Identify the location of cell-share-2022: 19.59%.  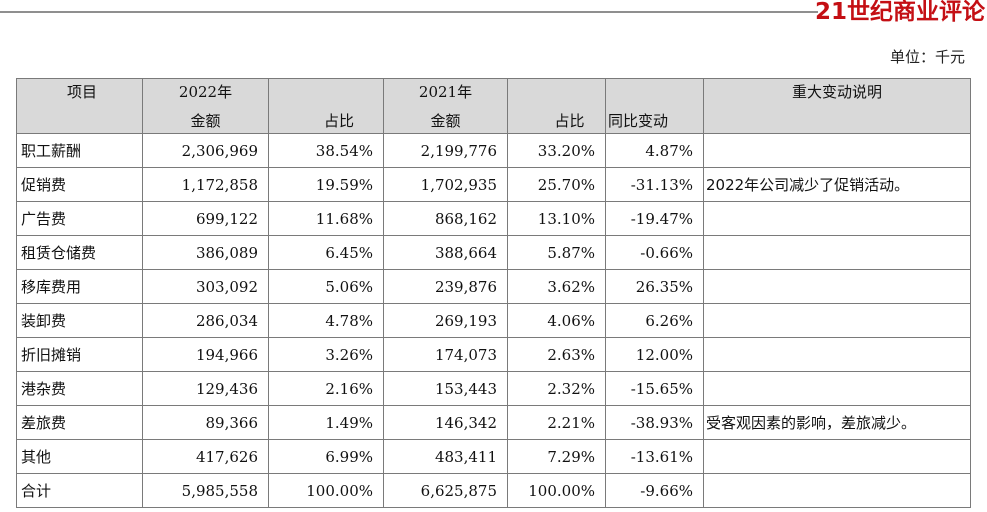
(326, 184).